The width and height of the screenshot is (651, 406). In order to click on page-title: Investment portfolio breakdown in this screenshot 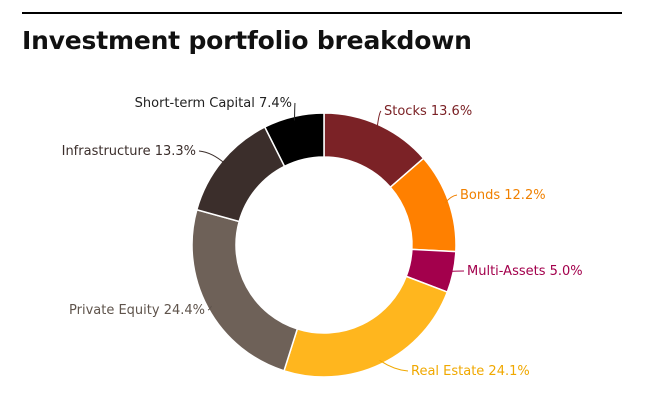, I will do `click(247, 40)`.